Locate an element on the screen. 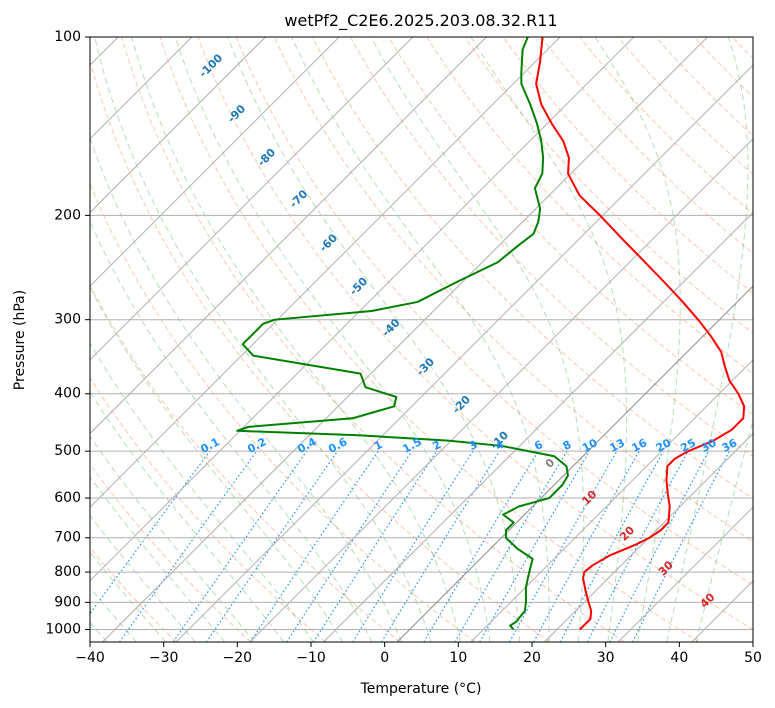  x-axis: −40 −30 −20 −10 0 10 20 30 40 50 is located at coordinates (418, 654).